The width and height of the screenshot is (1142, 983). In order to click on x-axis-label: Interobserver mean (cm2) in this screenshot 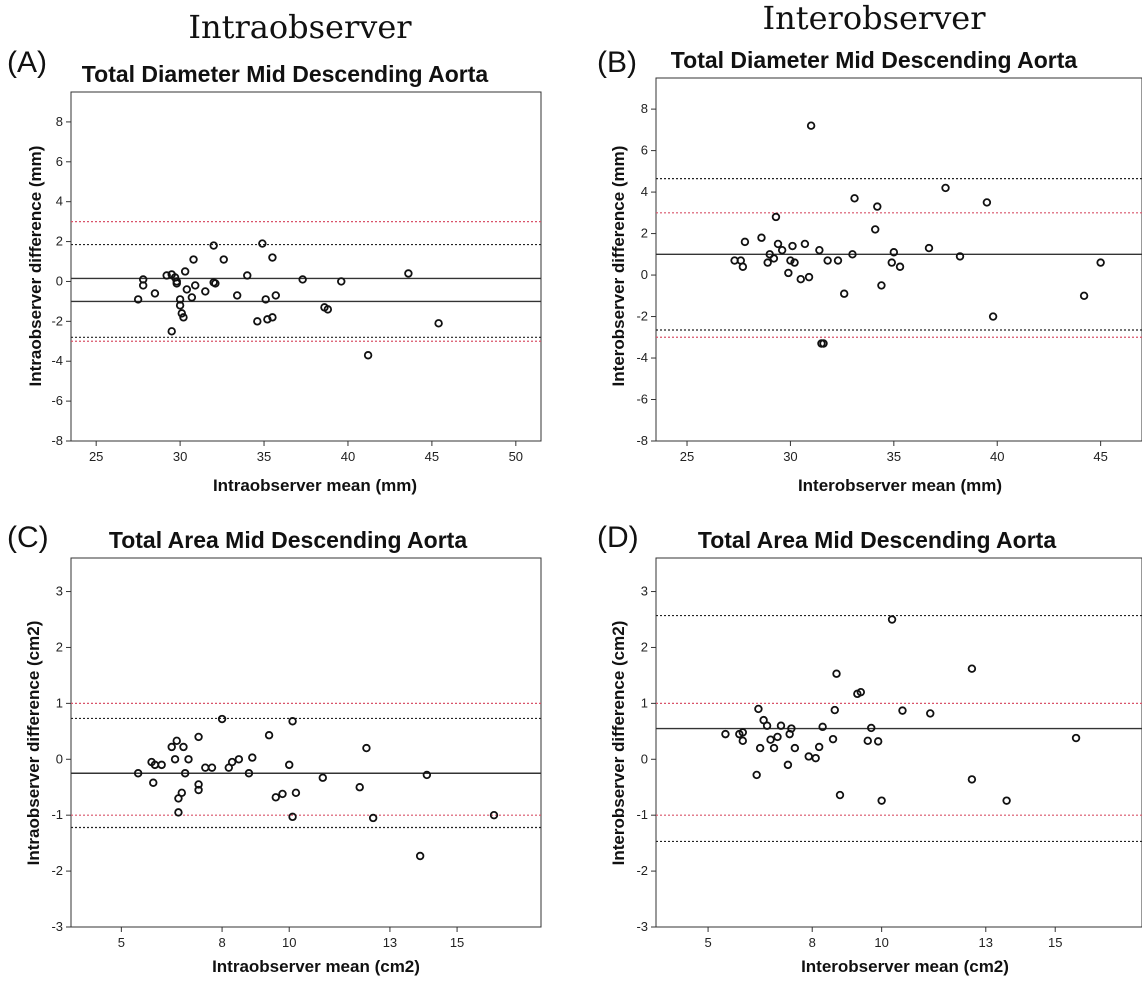, I will do `click(905, 966)`.